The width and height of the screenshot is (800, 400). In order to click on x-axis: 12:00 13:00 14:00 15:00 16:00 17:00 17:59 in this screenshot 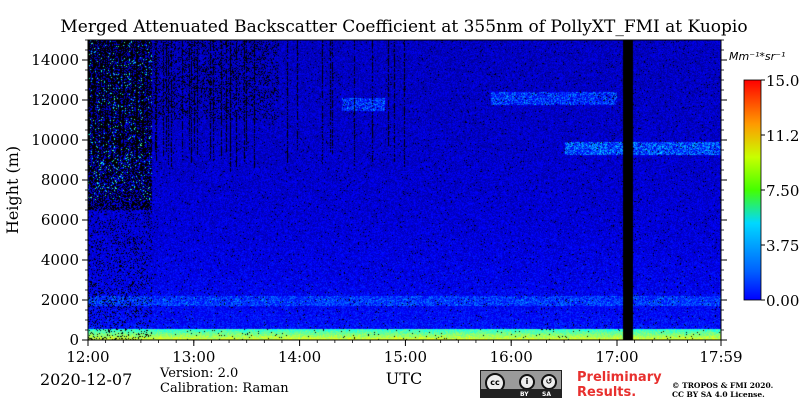, I will do `click(404, 353)`.